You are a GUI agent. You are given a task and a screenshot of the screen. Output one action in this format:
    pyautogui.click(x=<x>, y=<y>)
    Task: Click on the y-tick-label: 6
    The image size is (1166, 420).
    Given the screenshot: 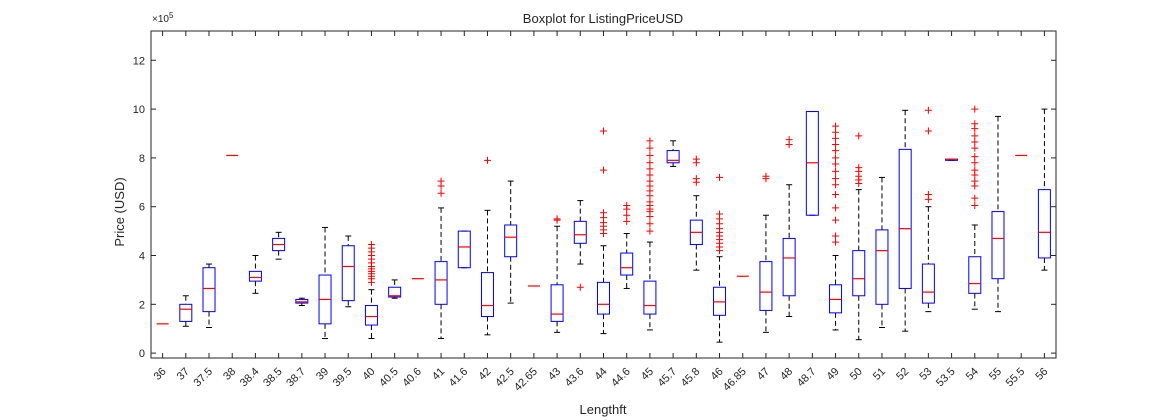 What is the action you would take?
    pyautogui.click(x=142, y=208)
    